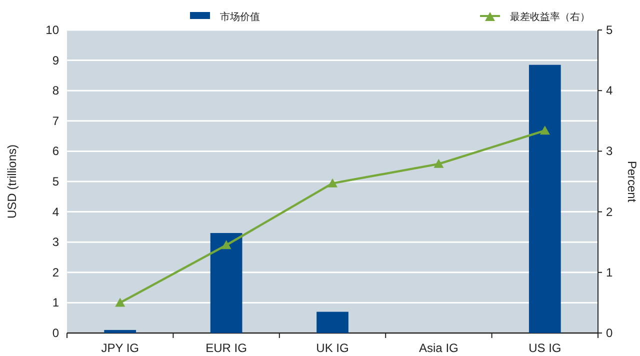  Describe the element at coordinates (609, 333) in the screenshot. I see `y2-tick-label: 0` at that location.